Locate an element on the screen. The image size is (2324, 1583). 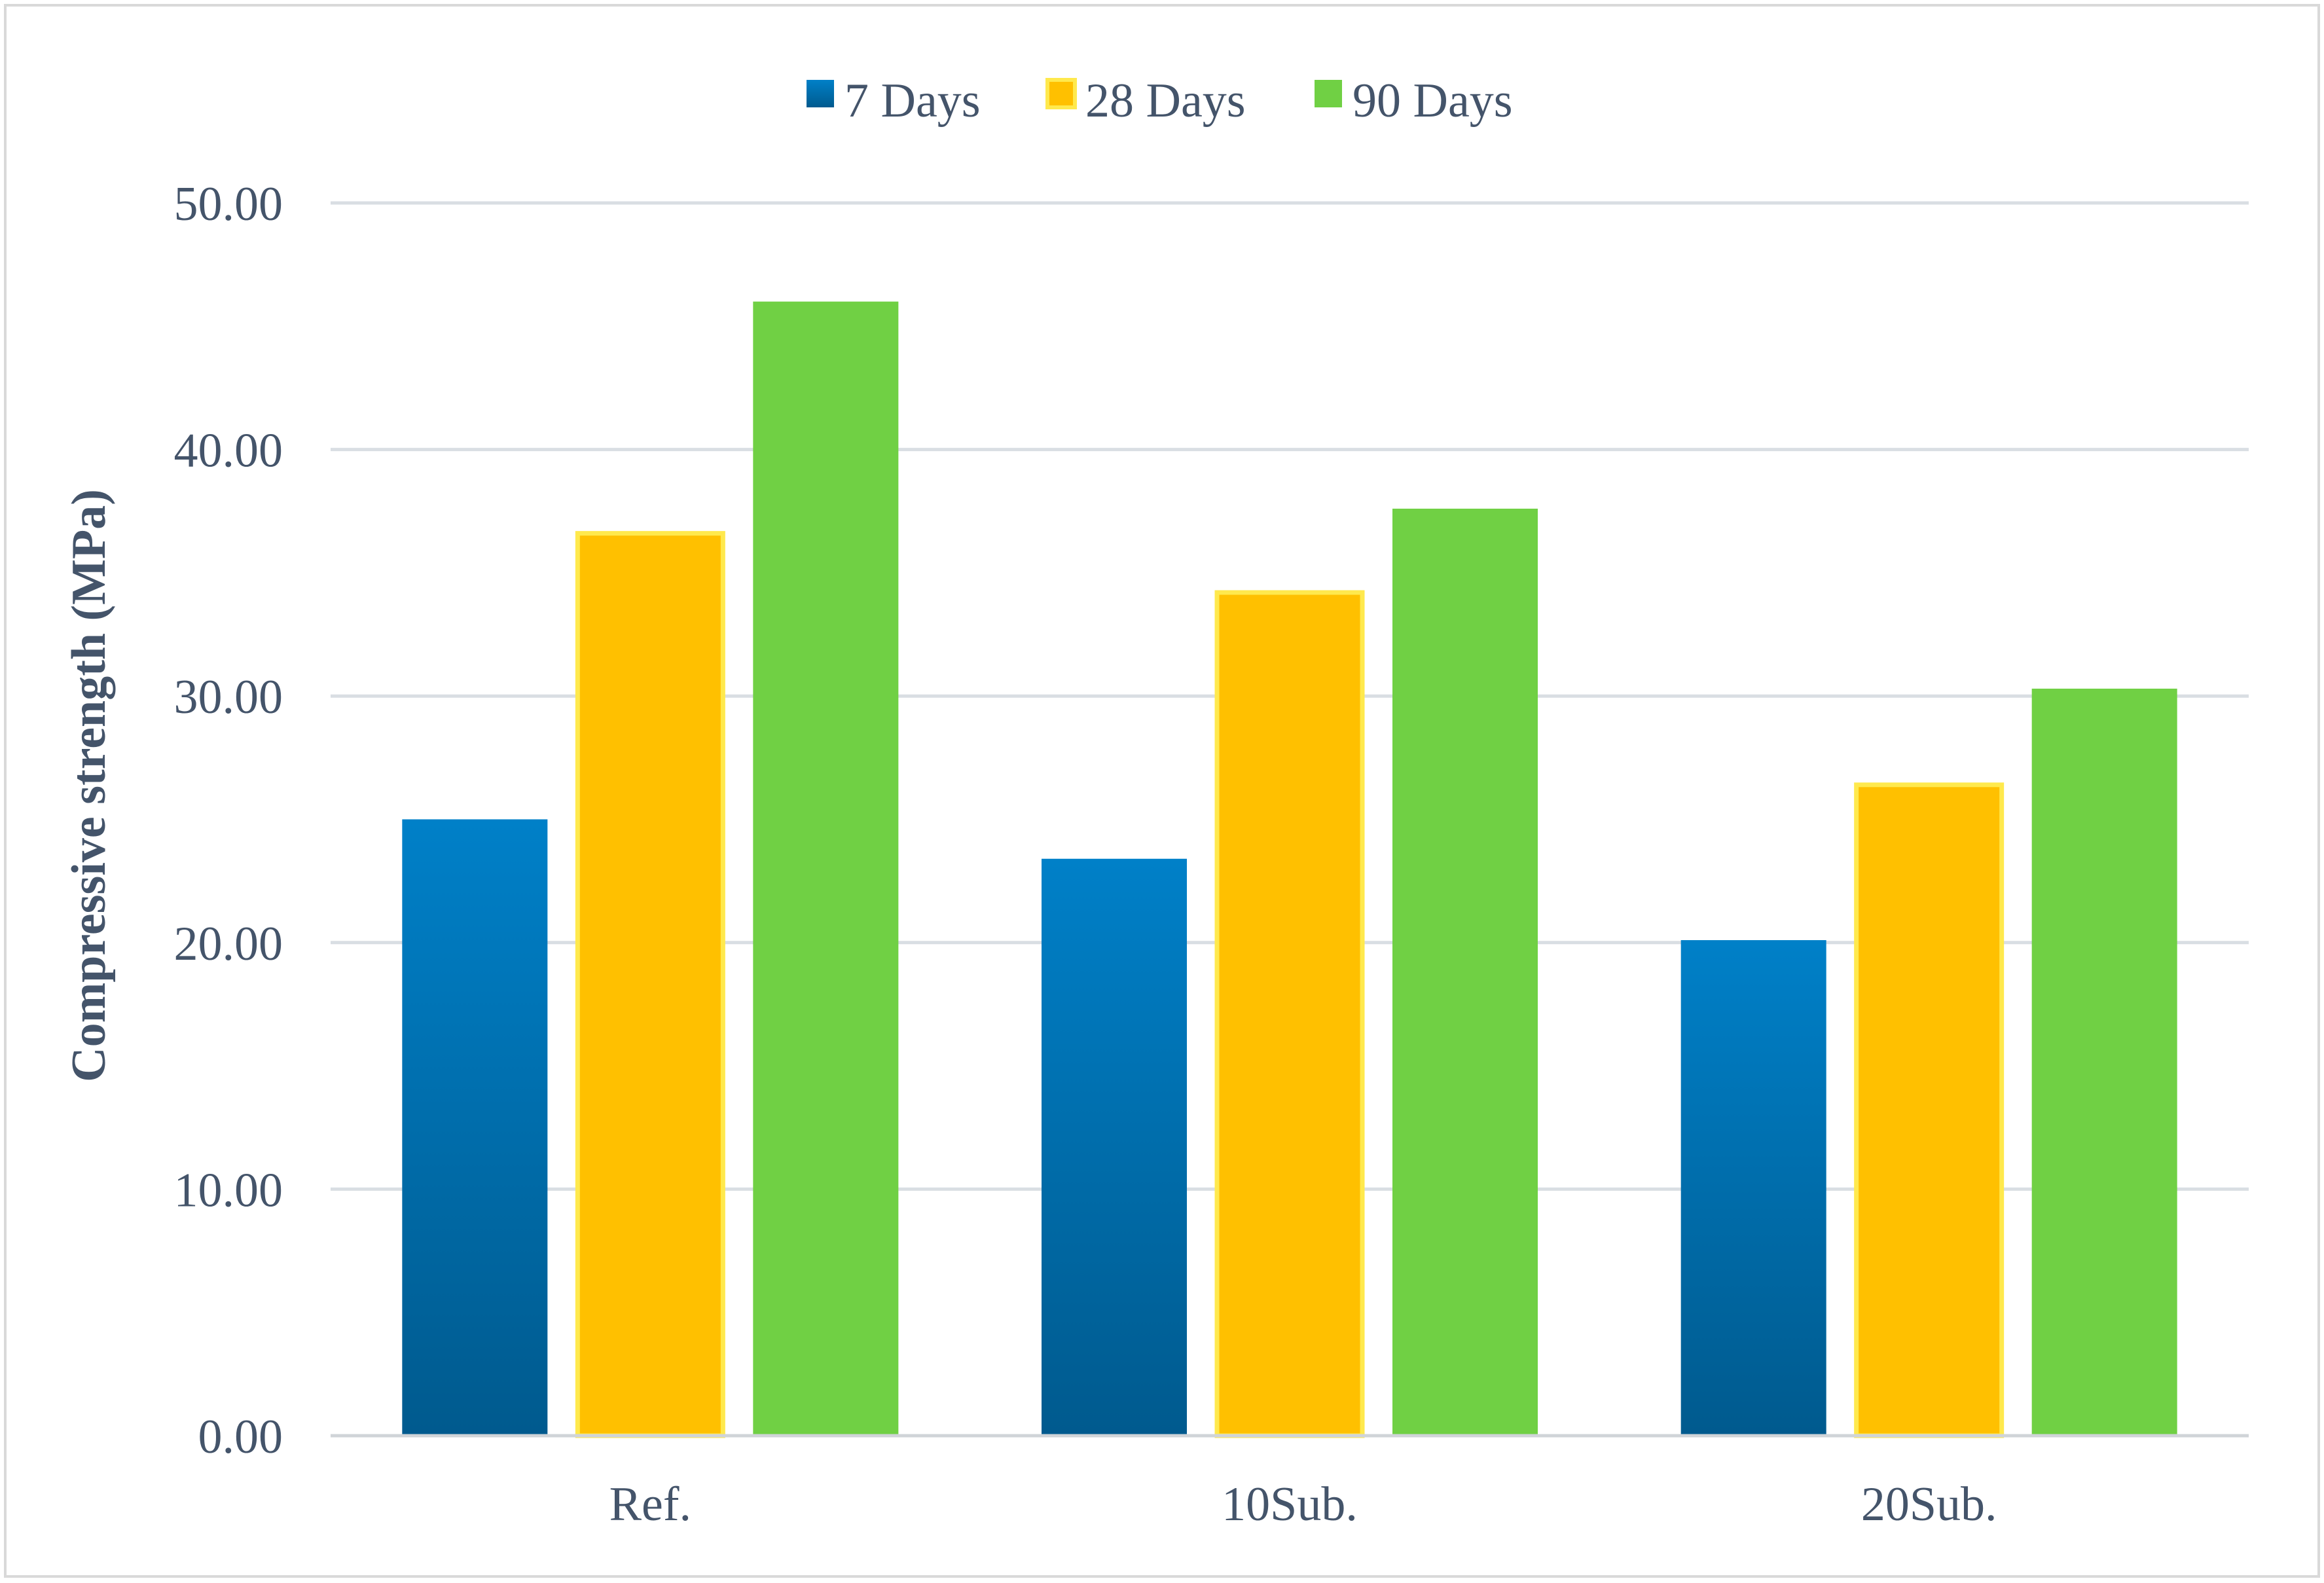
legend-swatch-90-days is located at coordinates (1328, 93).